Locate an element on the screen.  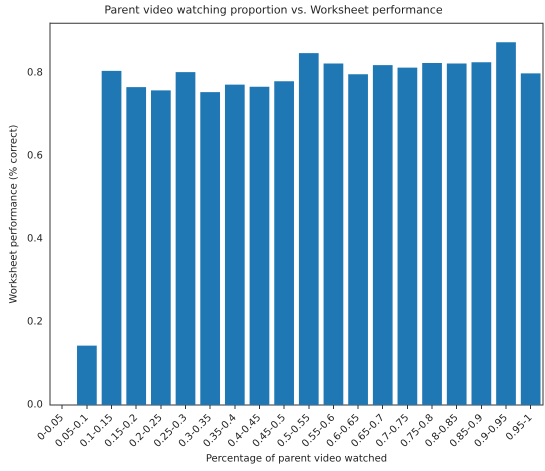
y-tick-label: 0.0 is located at coordinates (34, 405).